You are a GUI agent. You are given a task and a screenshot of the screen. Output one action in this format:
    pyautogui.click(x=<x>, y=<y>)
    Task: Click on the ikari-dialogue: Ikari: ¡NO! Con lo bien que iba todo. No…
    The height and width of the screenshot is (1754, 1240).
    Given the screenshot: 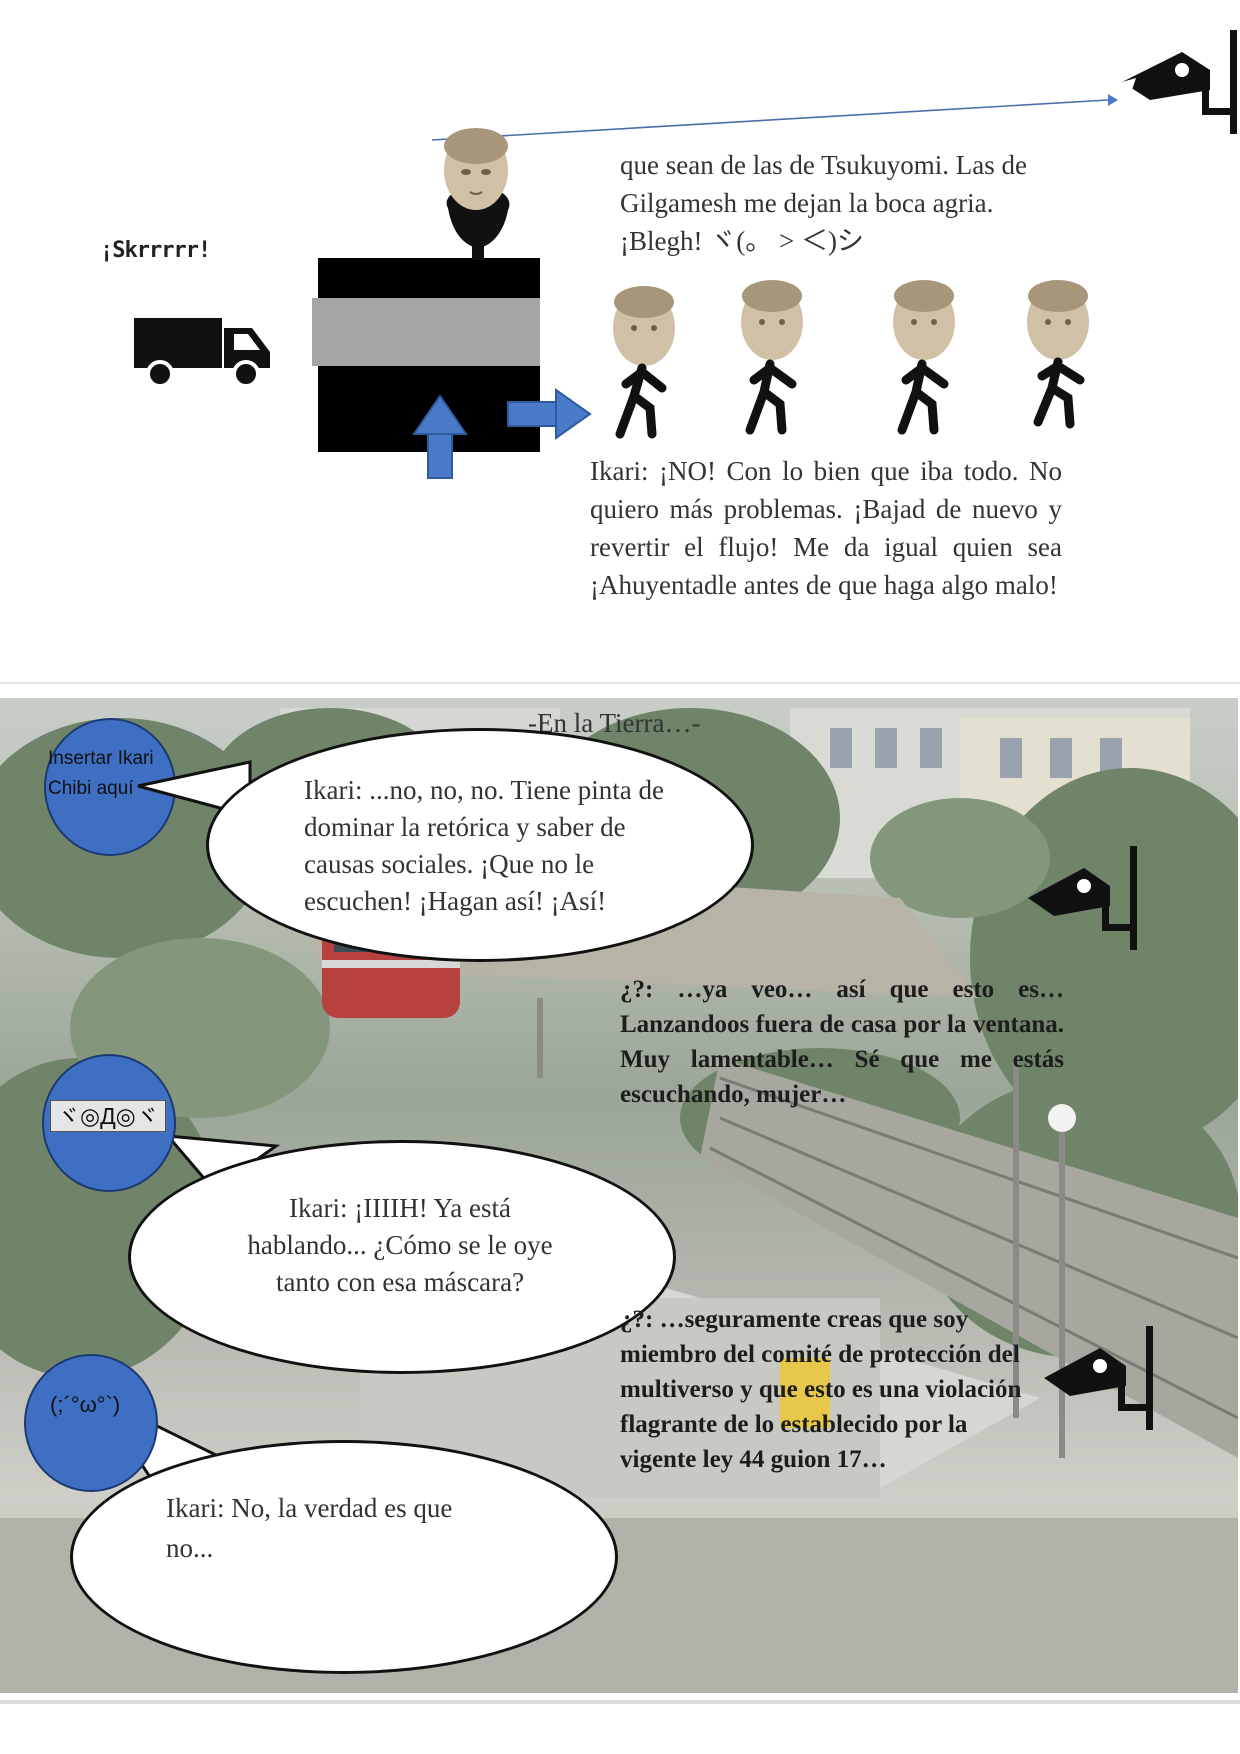 What is the action you would take?
    pyautogui.click(x=826, y=528)
    